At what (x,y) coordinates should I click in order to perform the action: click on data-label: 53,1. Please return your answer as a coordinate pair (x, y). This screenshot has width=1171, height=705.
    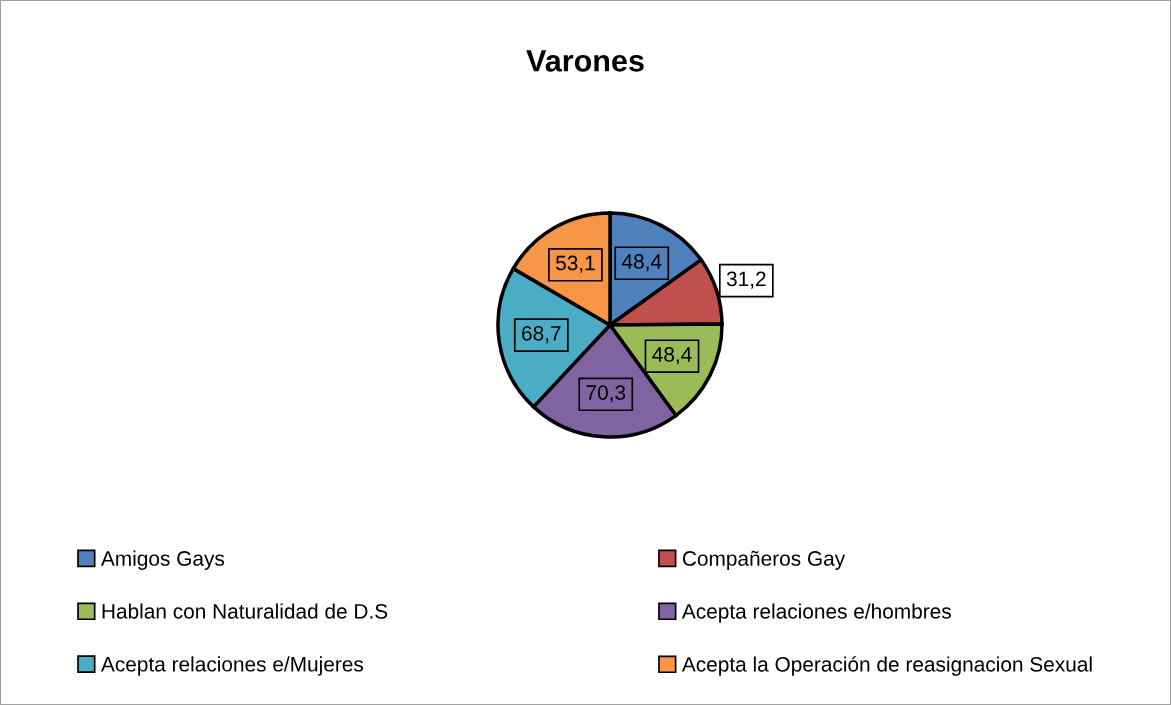
    Looking at the image, I should click on (575, 264).